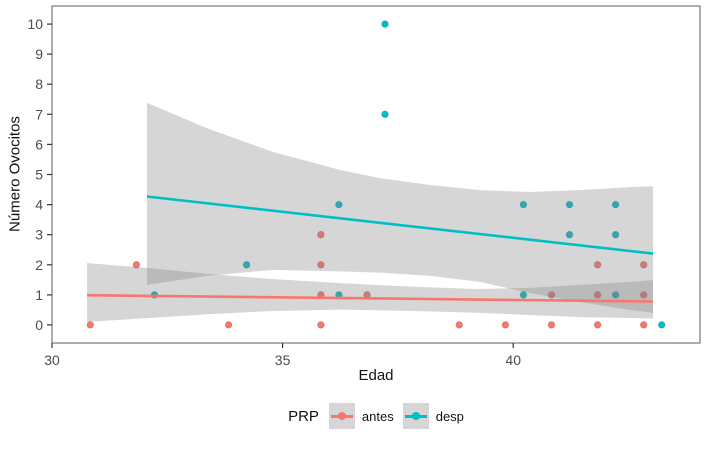 Image resolution: width=708 pixels, height=450 pixels. What do you see at coordinates (433, 416) in the screenshot?
I see `legend-entry-desp: desp` at bounding box center [433, 416].